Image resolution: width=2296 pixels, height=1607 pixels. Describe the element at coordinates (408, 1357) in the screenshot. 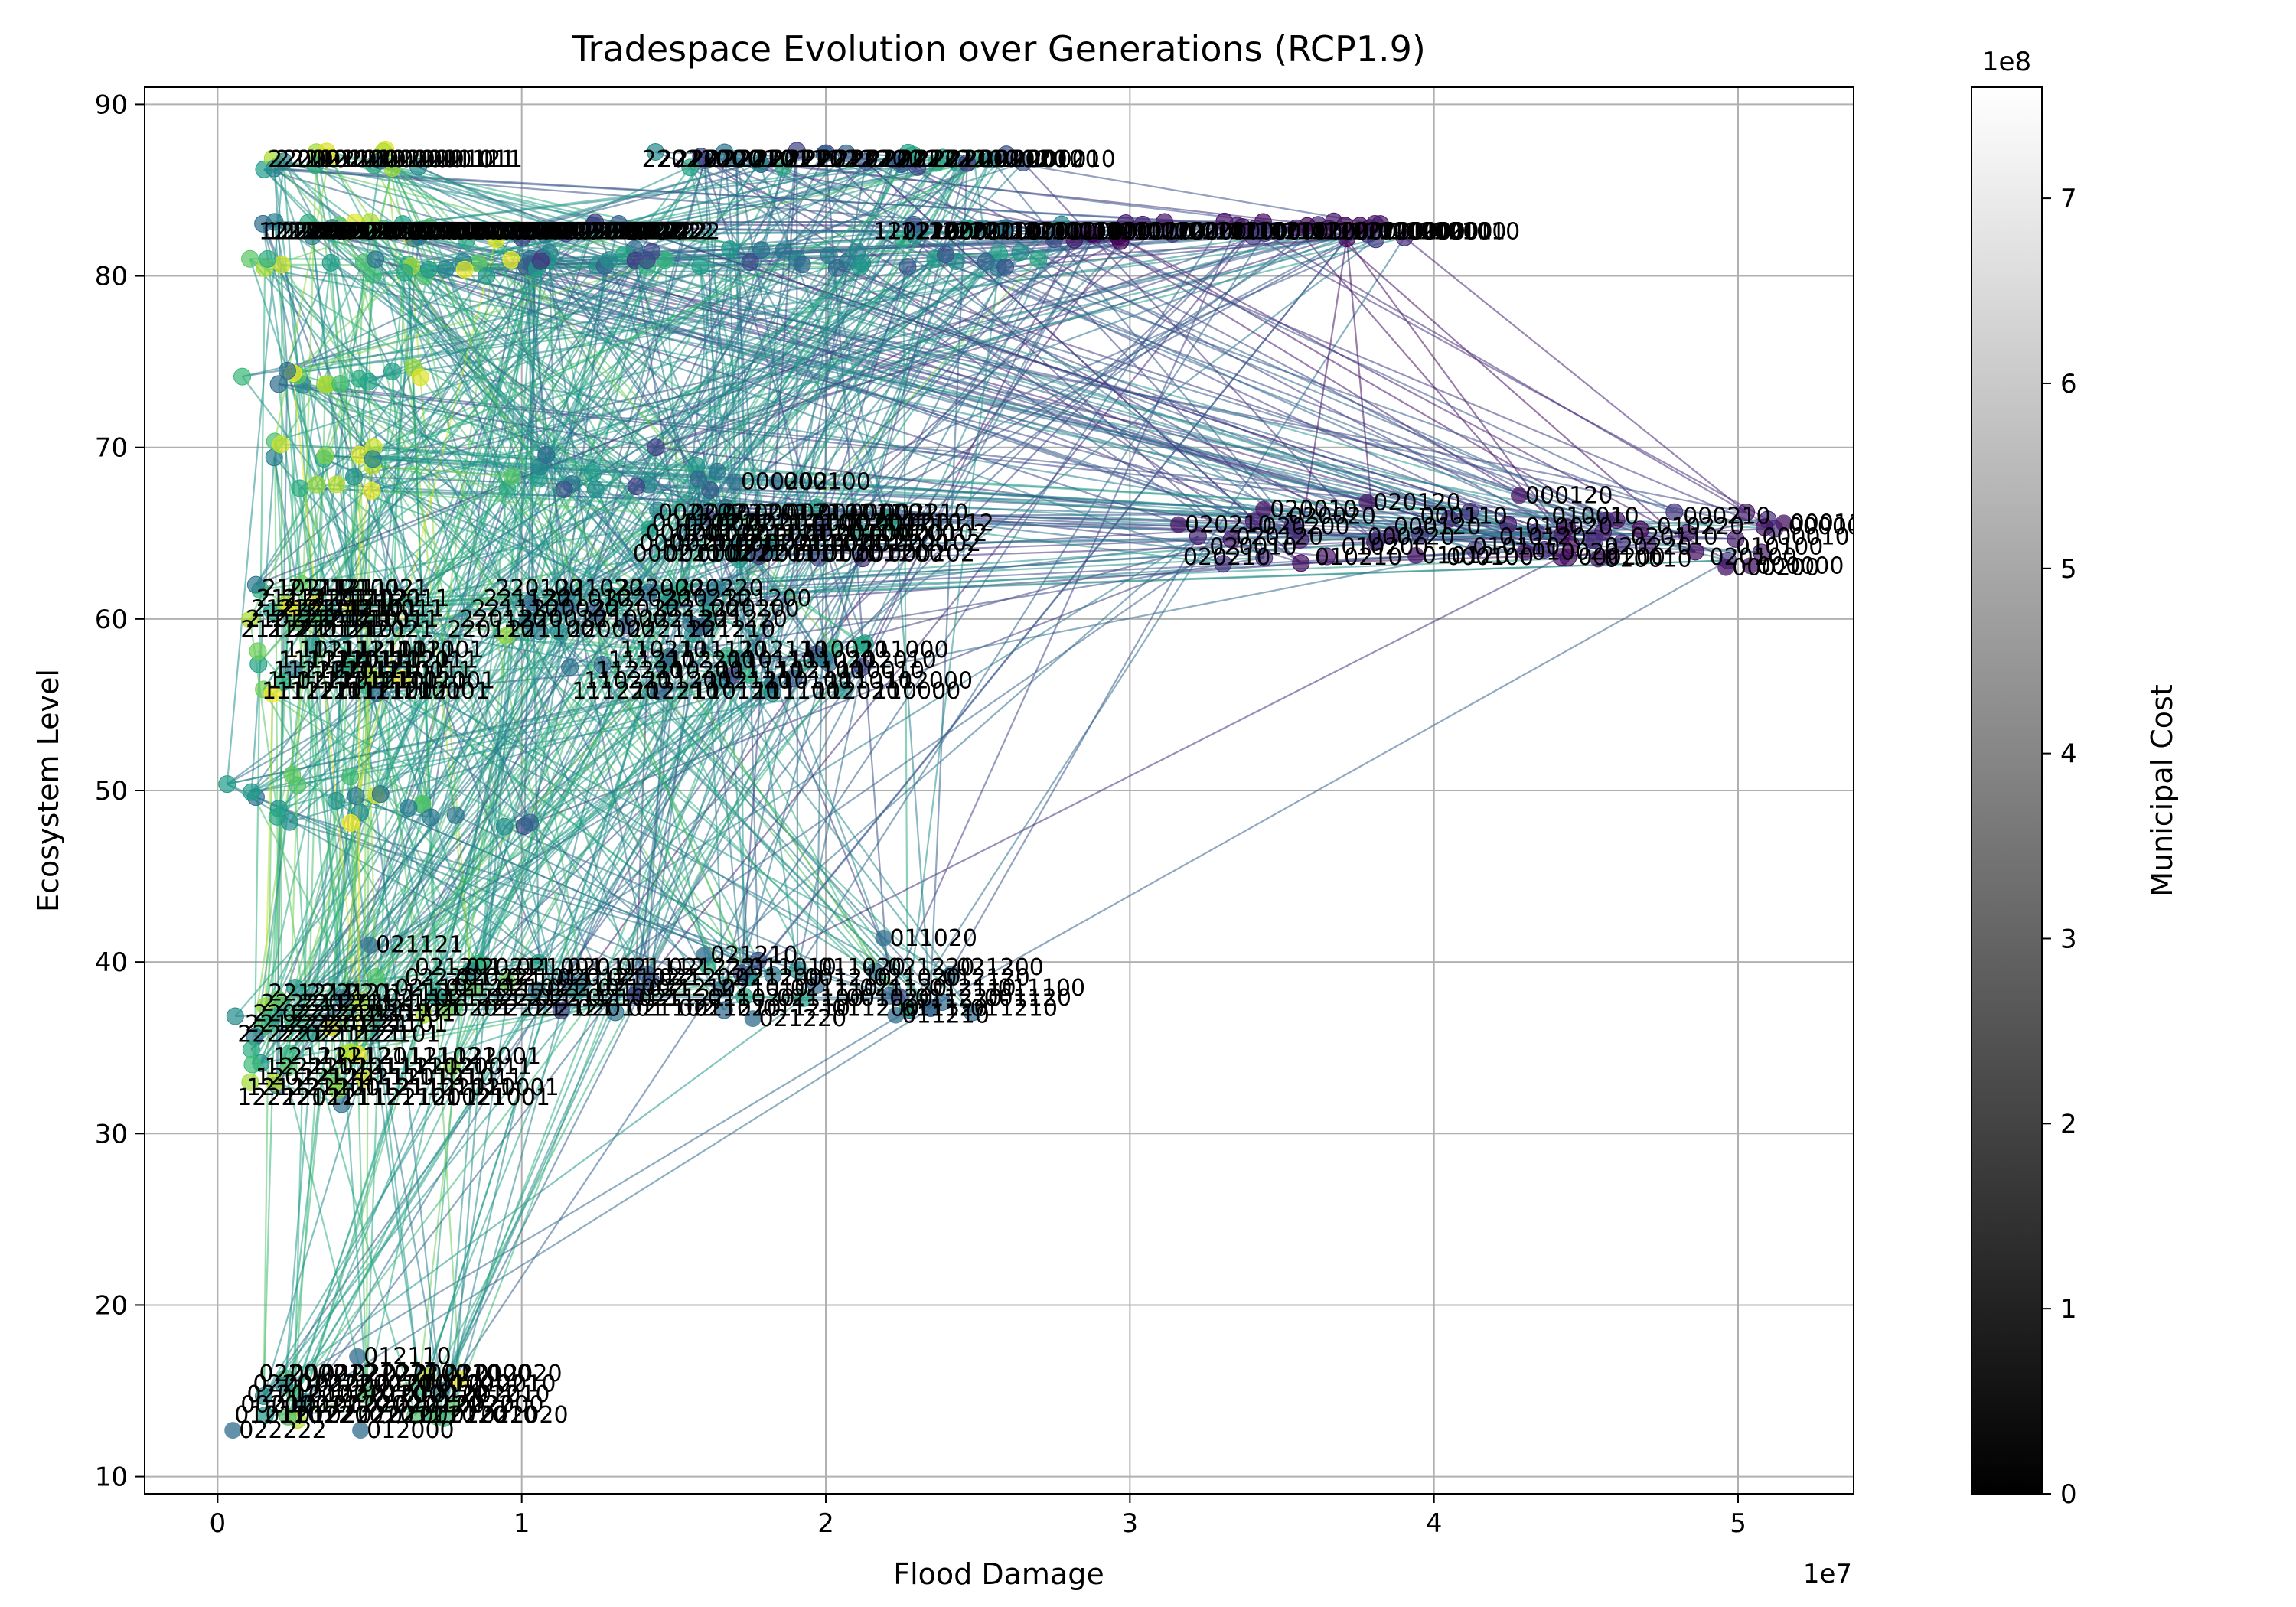

I see `point-label: 012110` at that location.